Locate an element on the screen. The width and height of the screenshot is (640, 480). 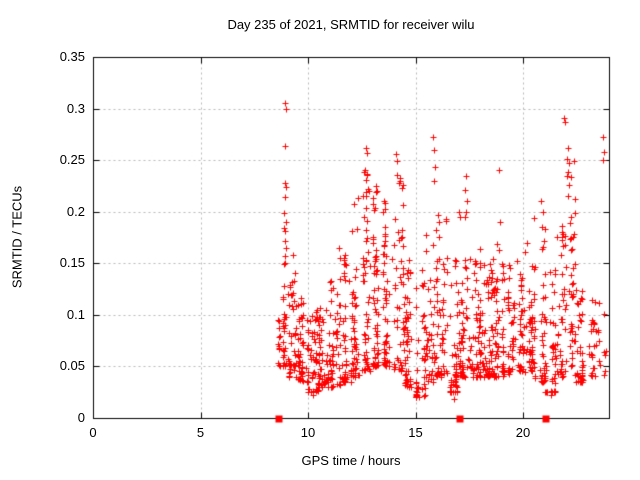
x-tick-label: 5 is located at coordinates (200, 432).